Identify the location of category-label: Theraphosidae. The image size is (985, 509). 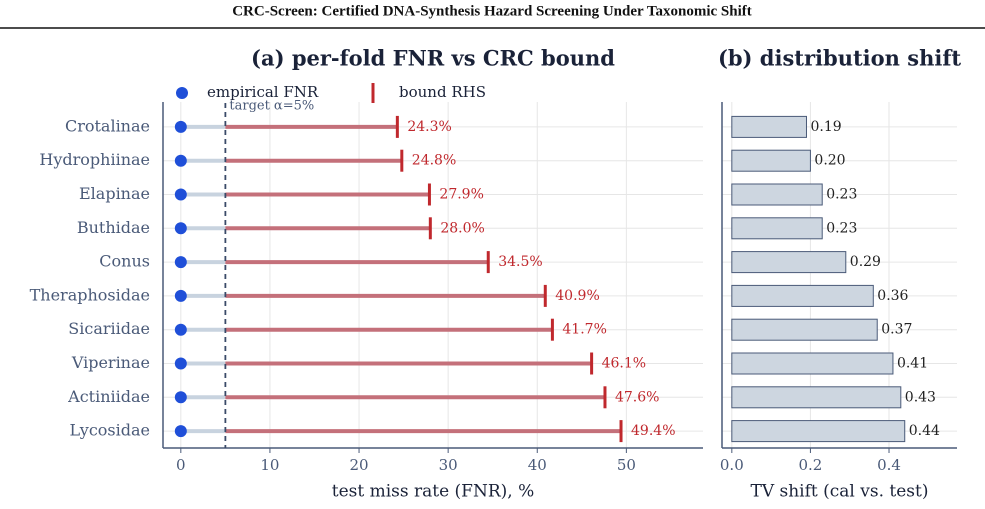
(90, 294).